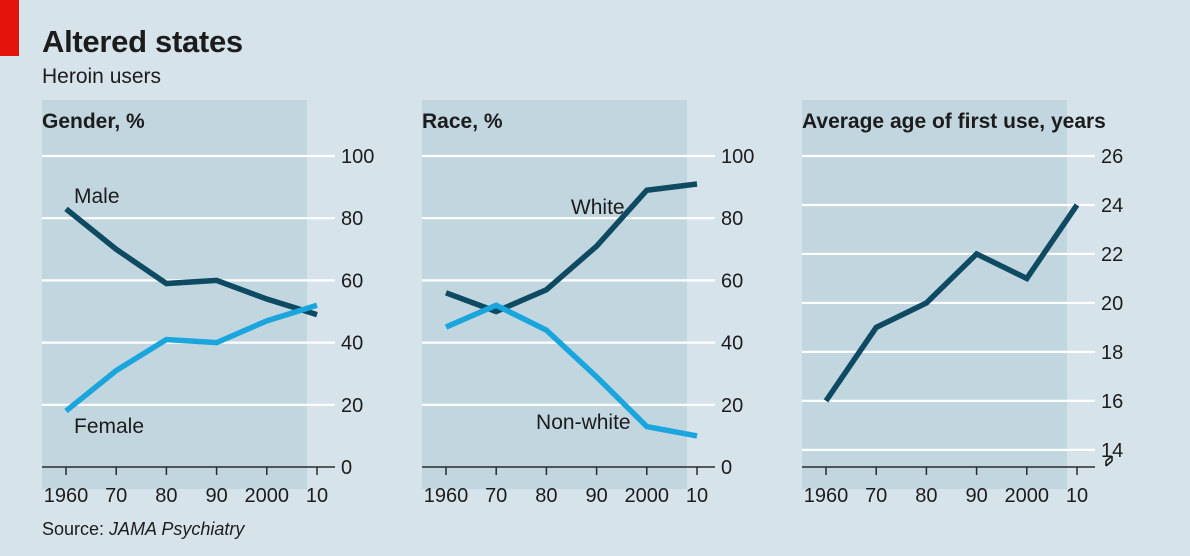  I want to click on series-label: White, so click(598, 207).